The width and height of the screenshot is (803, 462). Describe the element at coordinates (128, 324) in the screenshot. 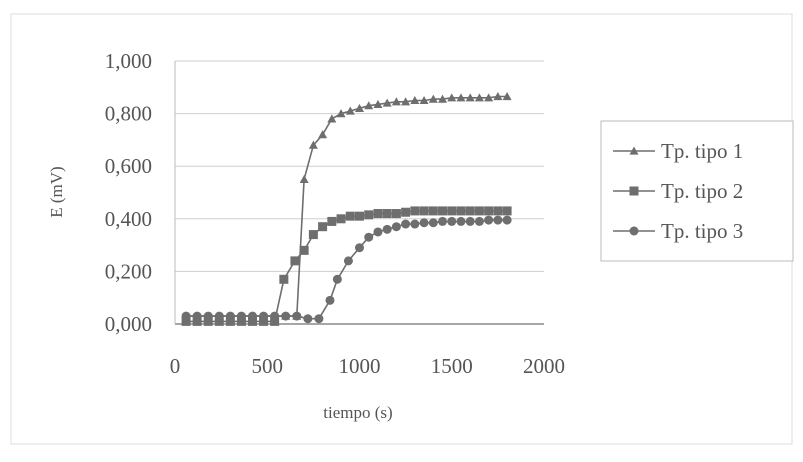

I see `y-tick-label: 0,000` at that location.